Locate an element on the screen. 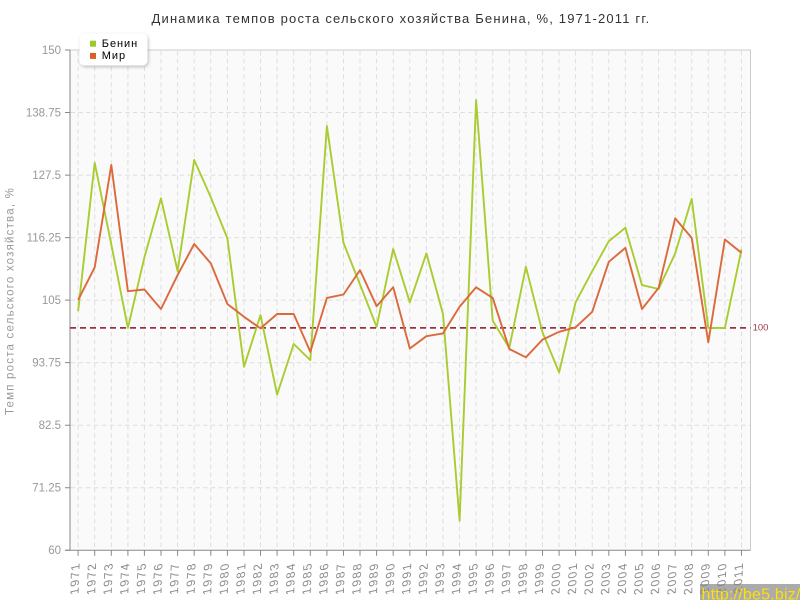 The height and width of the screenshot is (600, 800). svg-text: 2002 is located at coordinates (589, 578).